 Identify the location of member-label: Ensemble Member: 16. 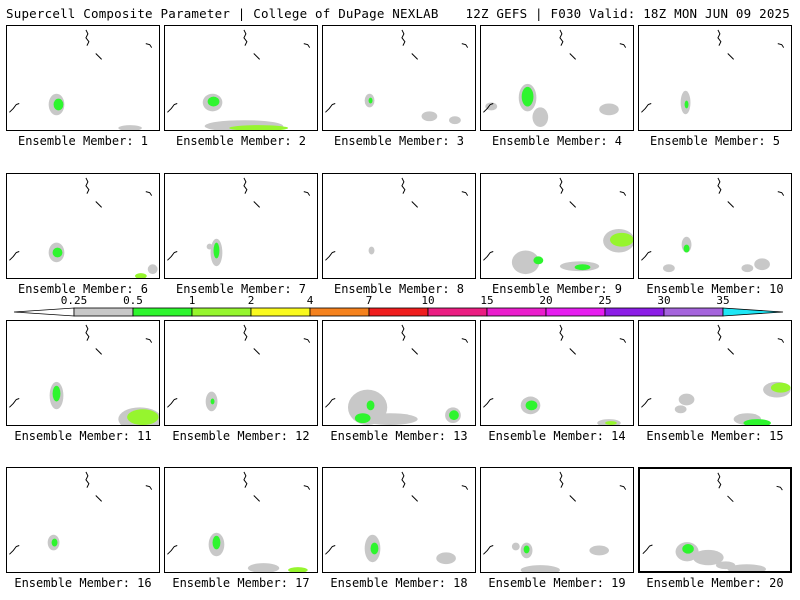
(83, 583).